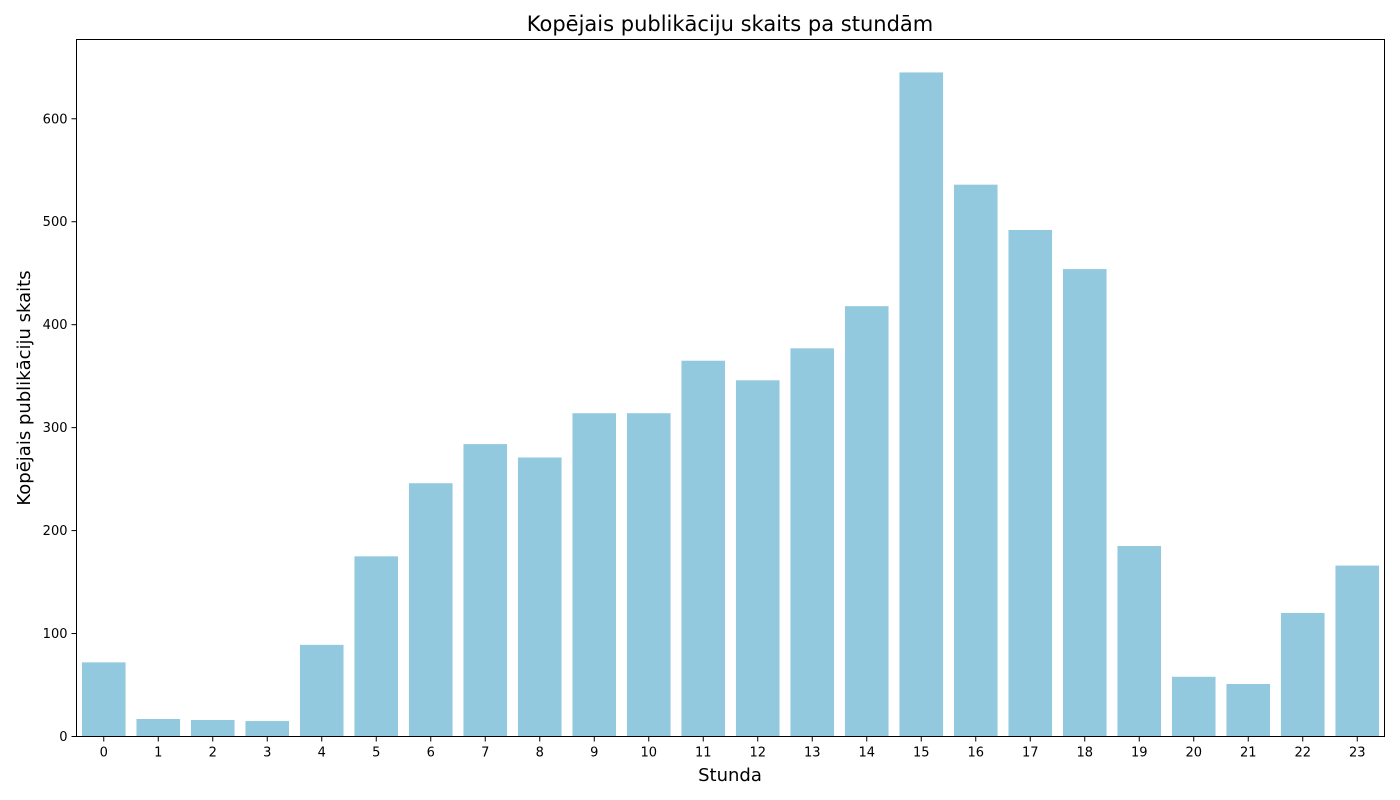 The height and width of the screenshot is (800, 1400). What do you see at coordinates (594, 753) in the screenshot?
I see `x-tick-label: 9` at bounding box center [594, 753].